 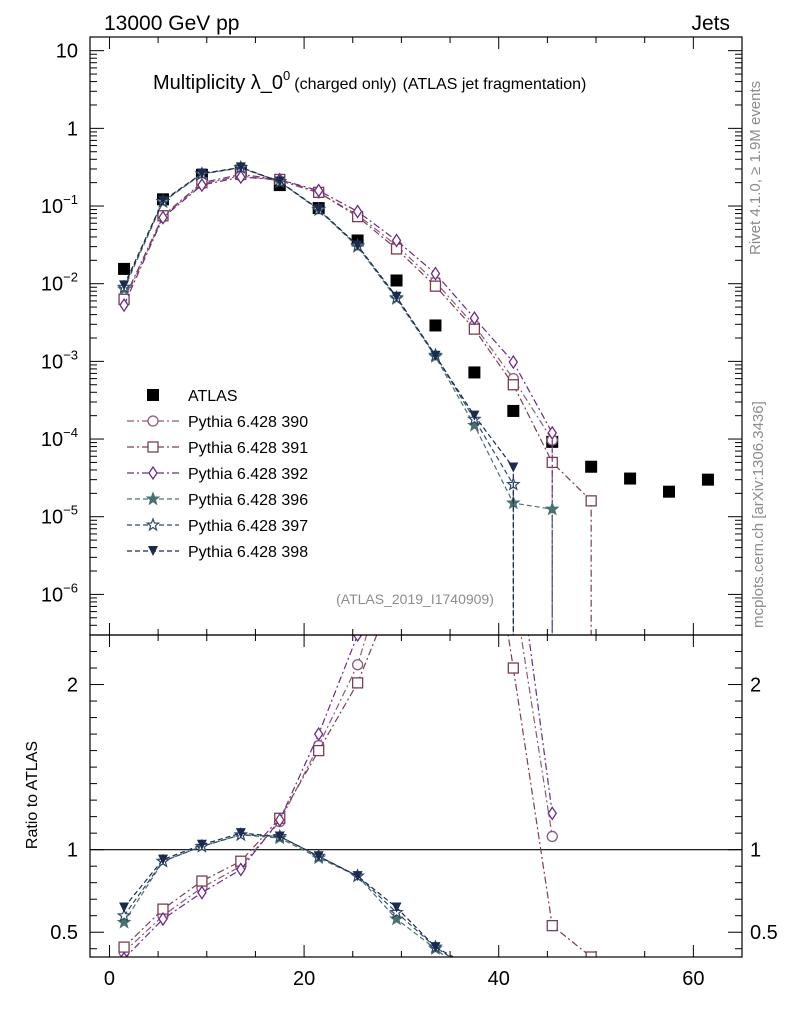 I want to click on ratio-tick-label-right: 1, so click(x=755, y=851).